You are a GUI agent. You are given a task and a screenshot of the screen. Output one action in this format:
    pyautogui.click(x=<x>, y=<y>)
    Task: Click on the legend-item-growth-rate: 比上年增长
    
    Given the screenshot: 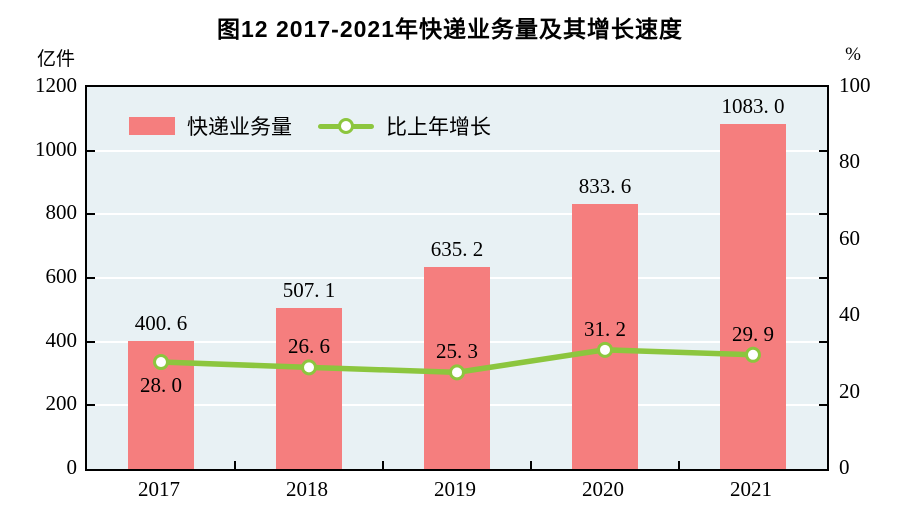 What is the action you would take?
    pyautogui.click(x=404, y=126)
    